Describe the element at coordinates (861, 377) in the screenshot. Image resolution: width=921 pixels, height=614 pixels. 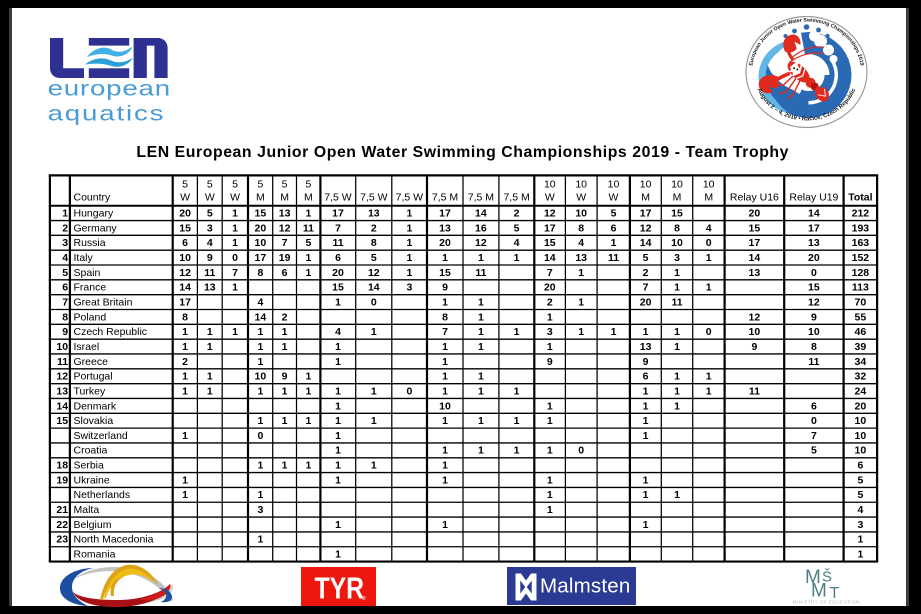
I see `svg-text: 32` at that location.